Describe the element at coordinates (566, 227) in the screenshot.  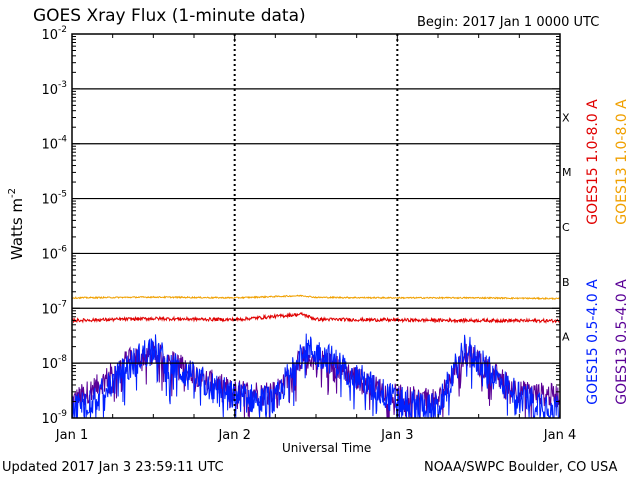
I see `flare-class-C: C` at that location.